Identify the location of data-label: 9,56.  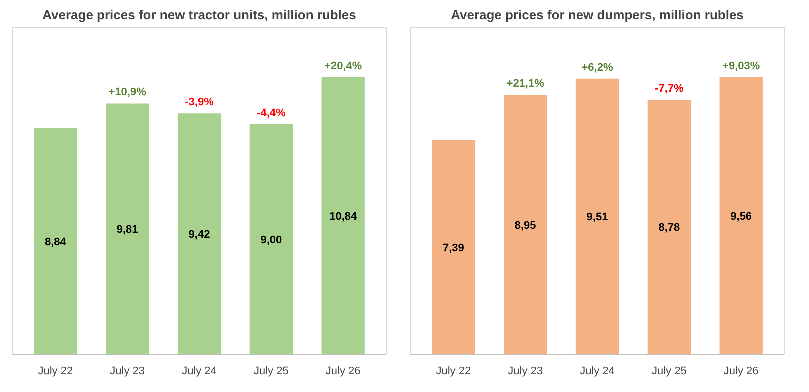
(741, 216).